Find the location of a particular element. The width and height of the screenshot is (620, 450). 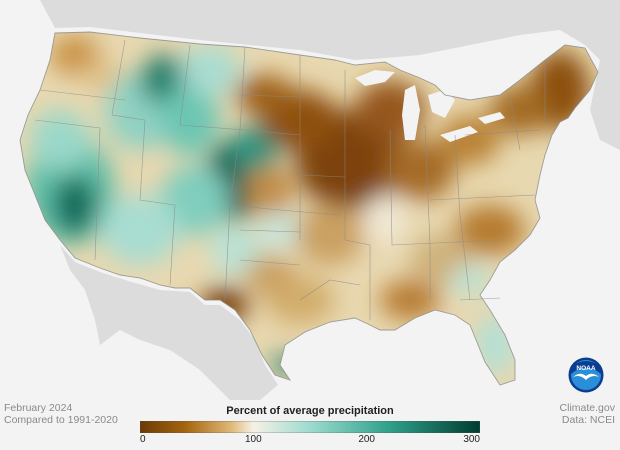

period-label: February 2024 is located at coordinates (38, 408).